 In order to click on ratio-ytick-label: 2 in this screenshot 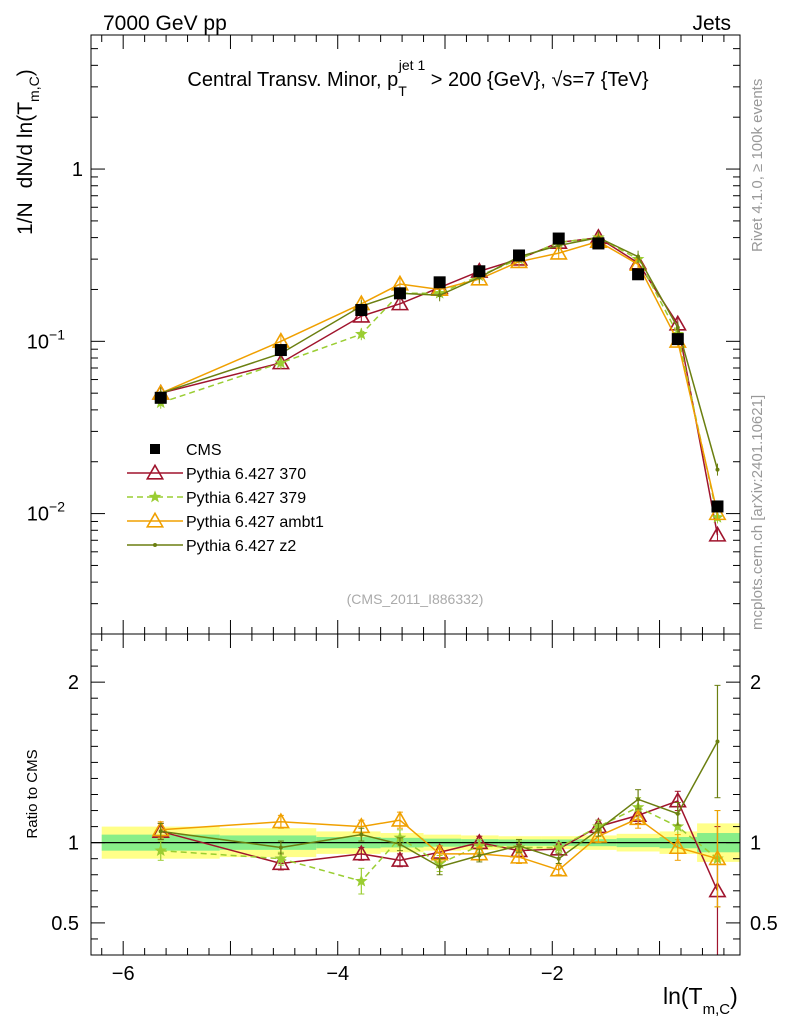, I will do `click(73, 683)`.